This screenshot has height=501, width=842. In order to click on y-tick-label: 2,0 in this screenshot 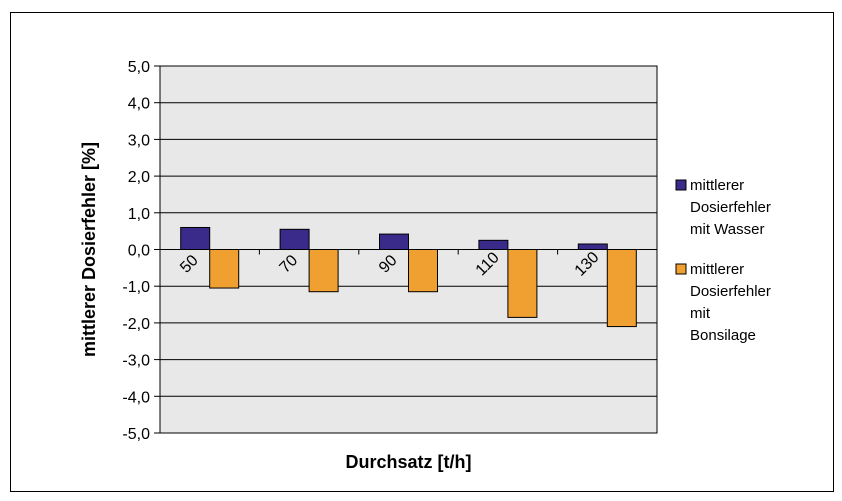, I will do `click(139, 177)`.